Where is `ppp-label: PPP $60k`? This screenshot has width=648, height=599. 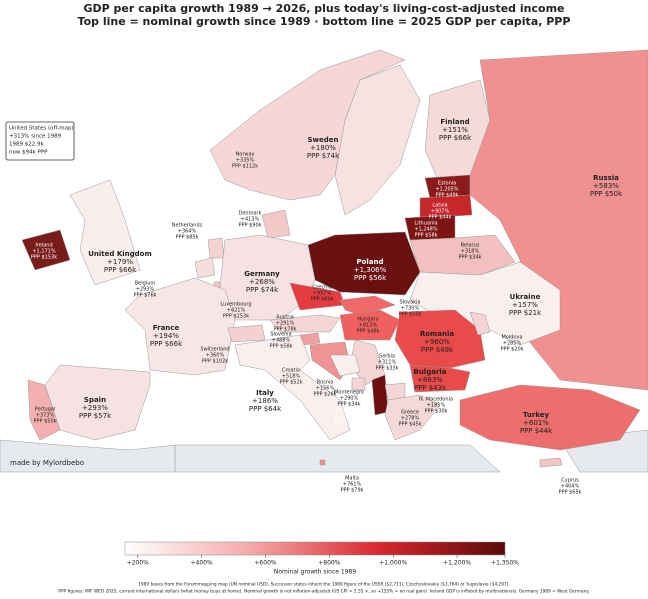
ppp-label: PPP $60k is located at coordinates (321, 300).